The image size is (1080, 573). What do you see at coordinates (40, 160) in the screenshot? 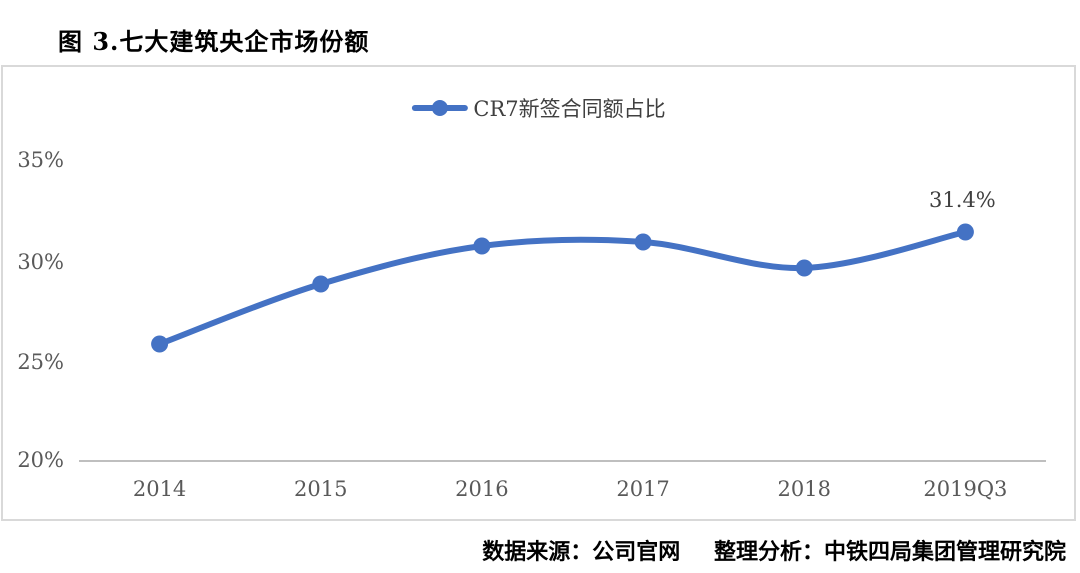
I see `y-axis-tick-label: 35%` at bounding box center [40, 160].